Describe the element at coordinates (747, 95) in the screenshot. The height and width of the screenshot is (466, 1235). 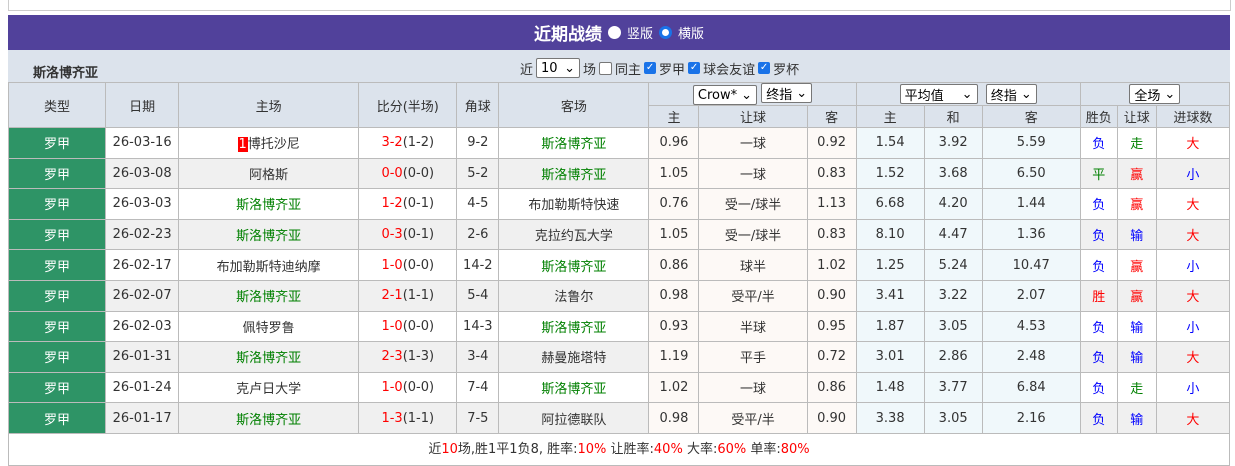
I see `chevron-down-icon: ⌄` at that location.